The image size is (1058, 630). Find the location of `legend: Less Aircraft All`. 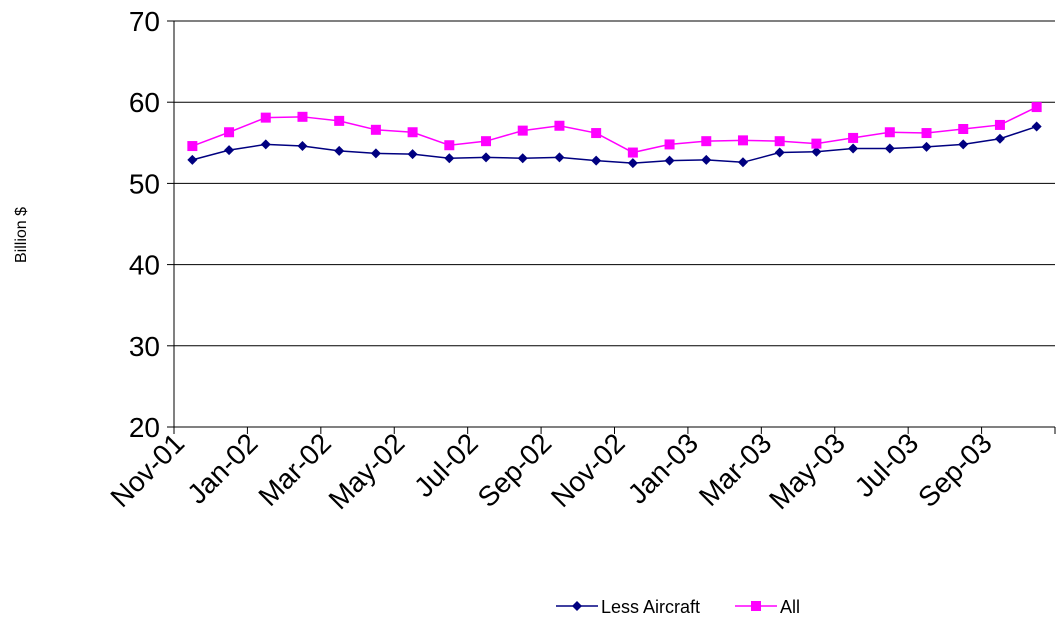

legend: Less Aircraft All is located at coordinates (678, 607).